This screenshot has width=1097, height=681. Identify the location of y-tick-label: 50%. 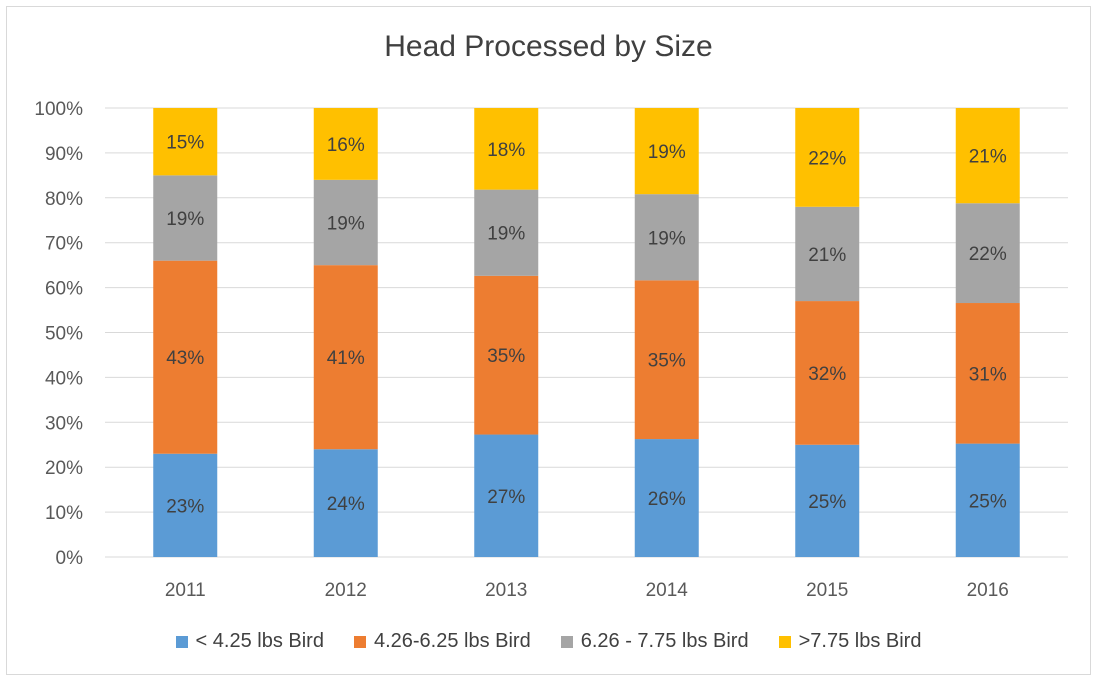
(64, 334).